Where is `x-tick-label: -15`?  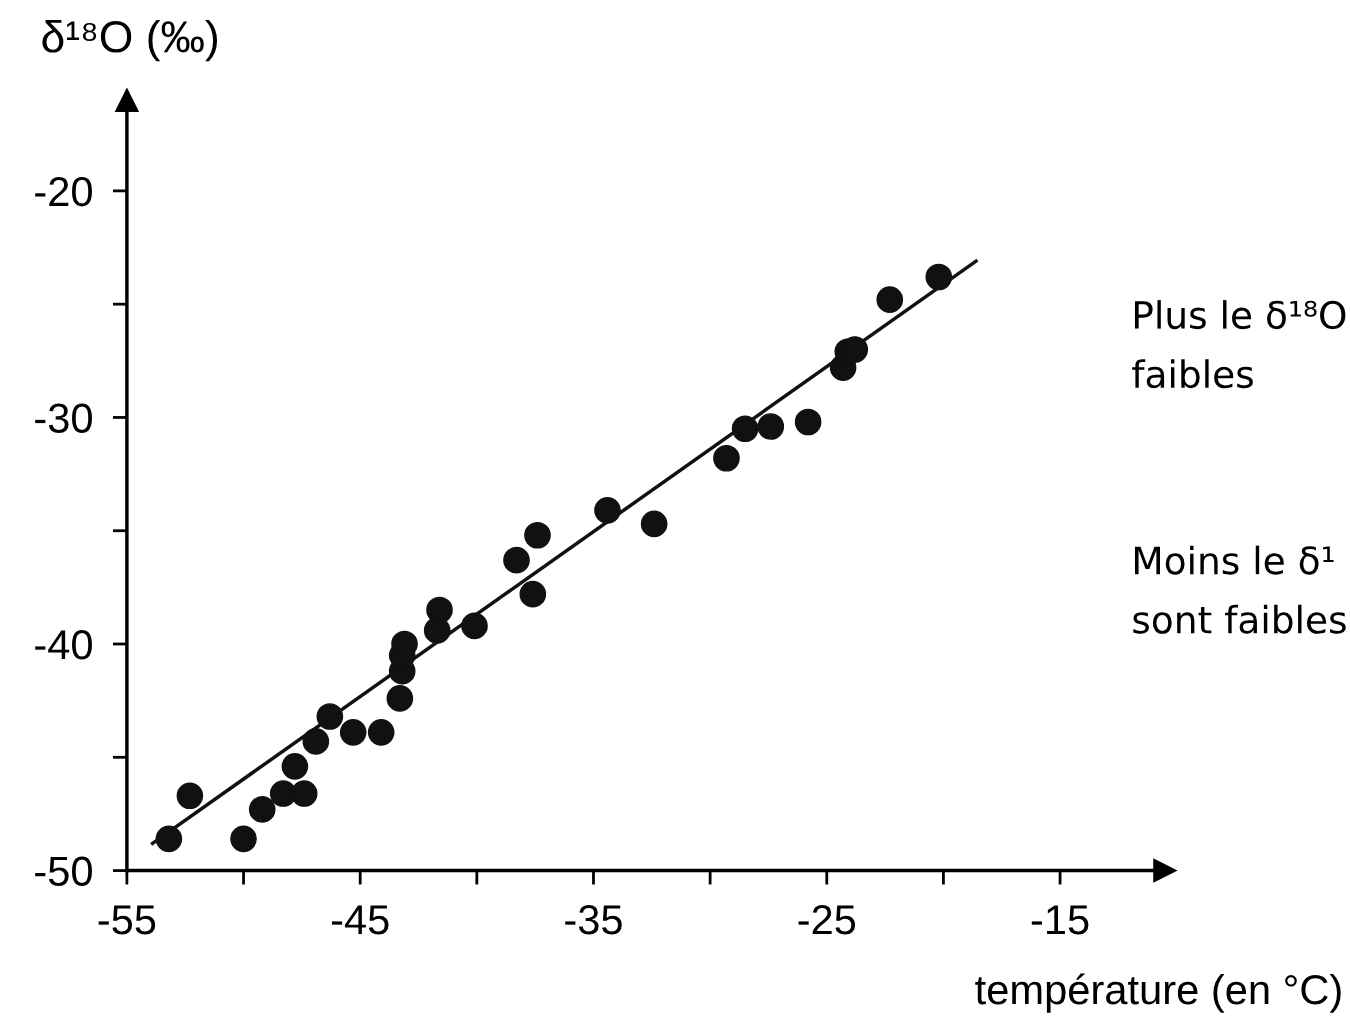 x-tick-label: -15 is located at coordinates (1060, 920).